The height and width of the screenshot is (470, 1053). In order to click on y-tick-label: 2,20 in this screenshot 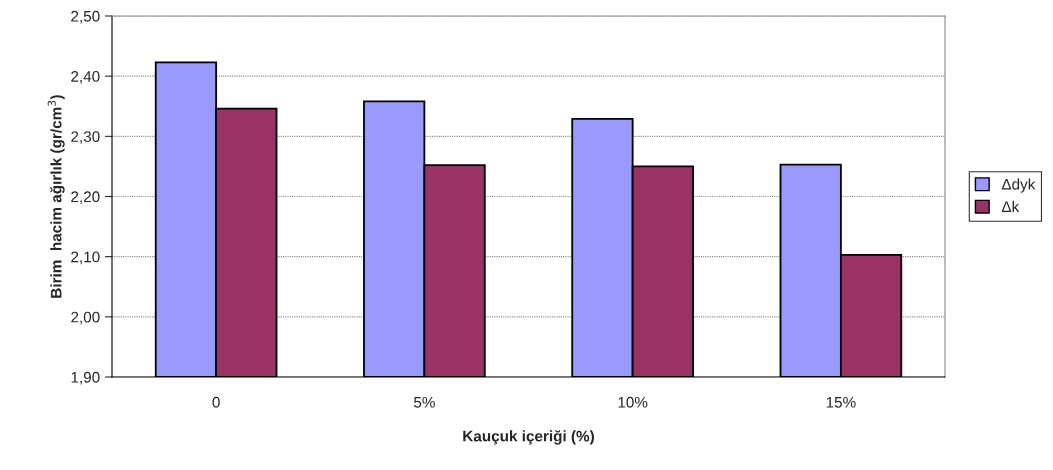, I will do `click(85, 197)`.